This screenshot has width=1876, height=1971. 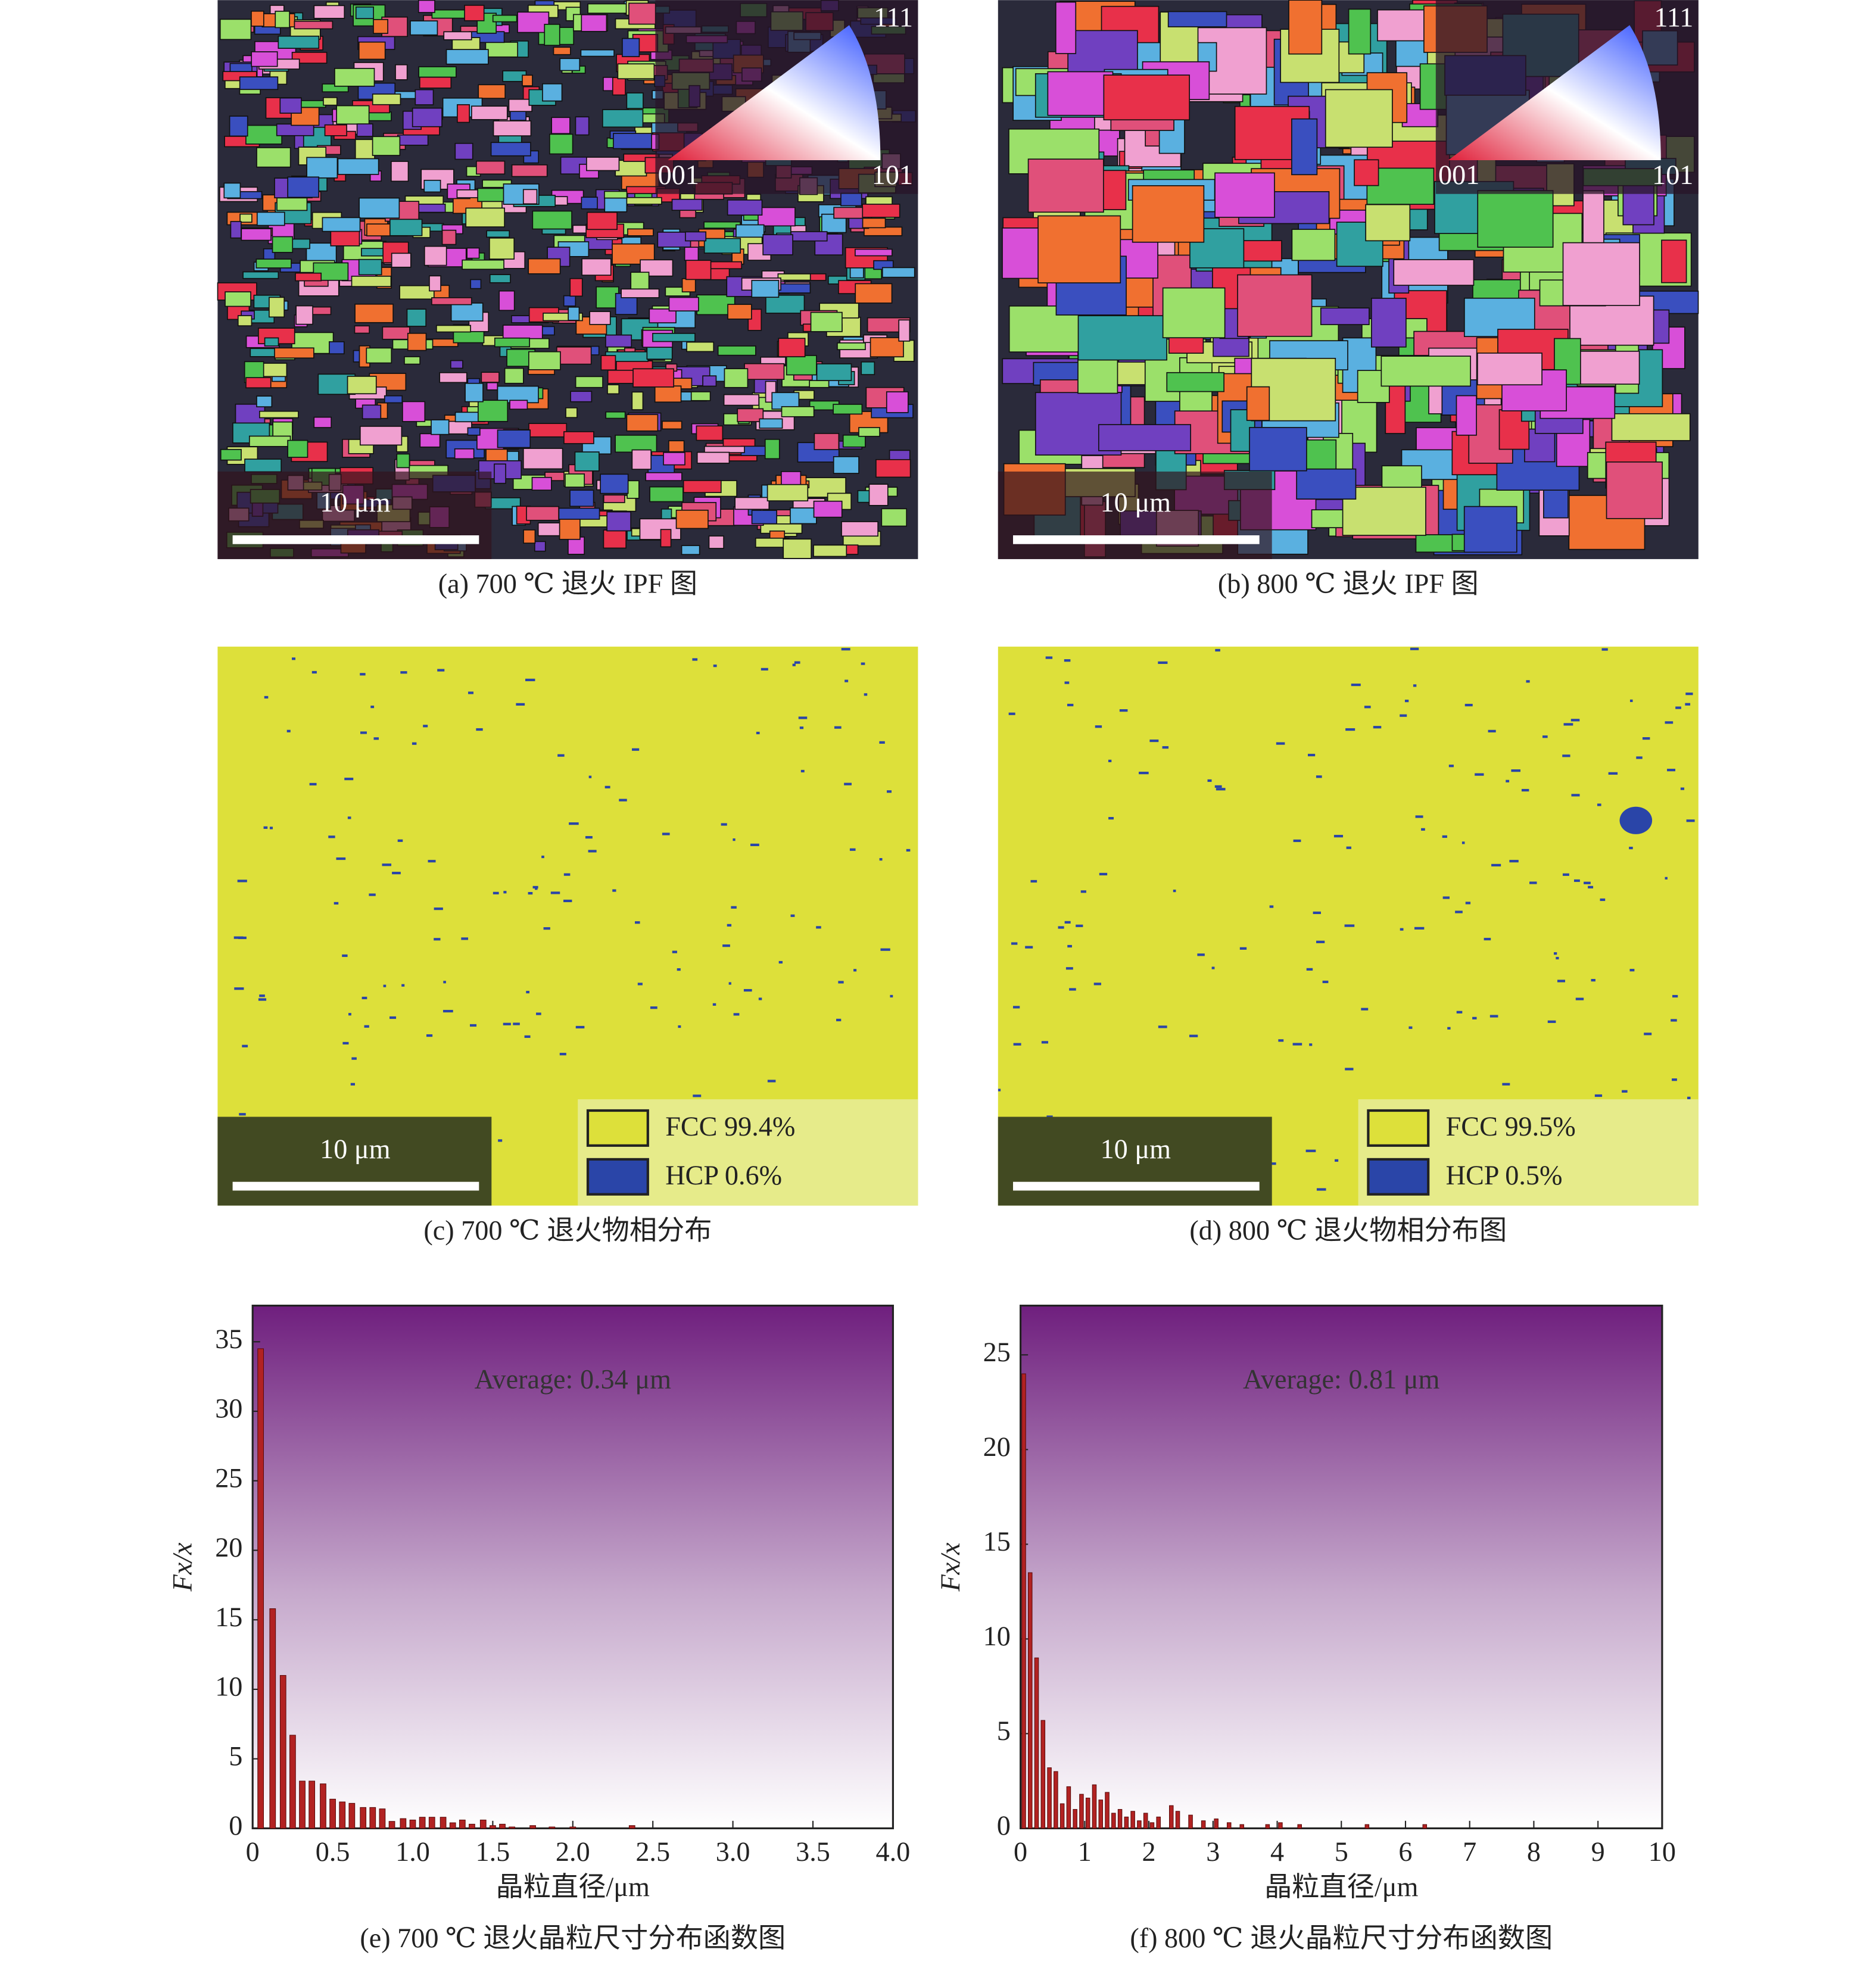 I want to click on ipf-label: 101, so click(x=1672, y=175).